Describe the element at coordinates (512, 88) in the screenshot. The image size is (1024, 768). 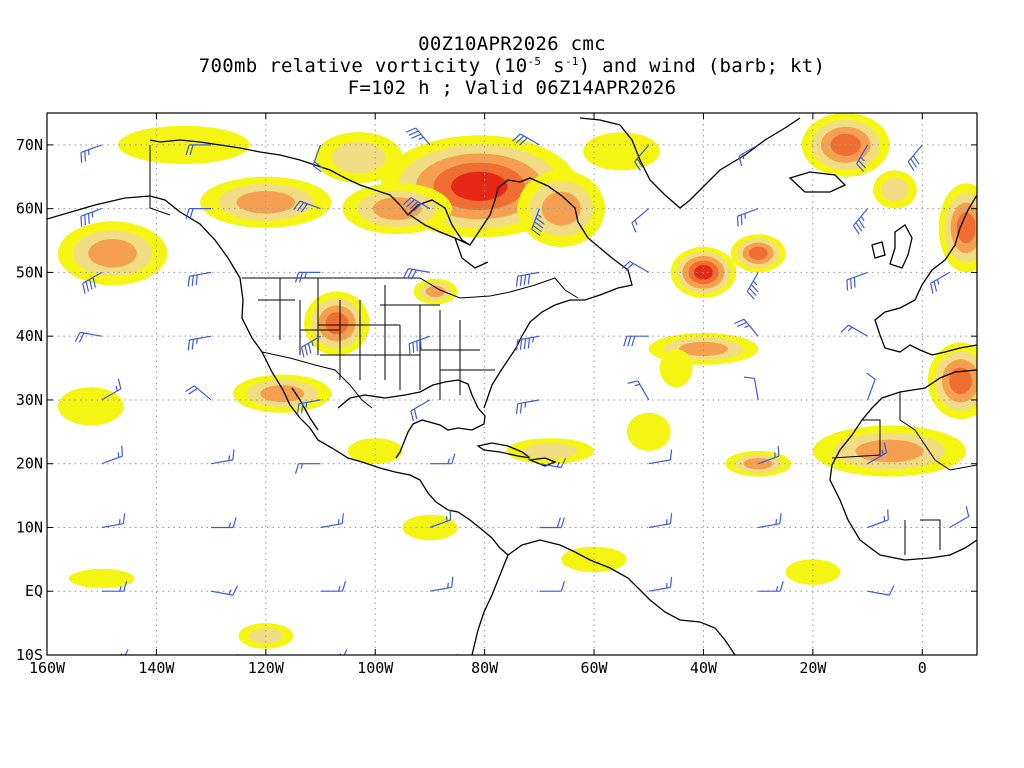
I see `title-line-valid: F=102 h ; Valid 06Z14APR2026` at that location.